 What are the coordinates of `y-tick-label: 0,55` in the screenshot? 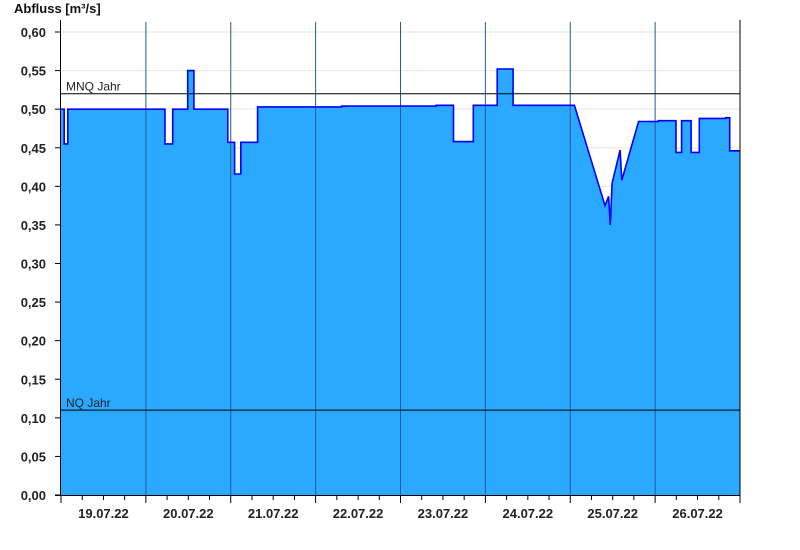 It's located at (33, 71).